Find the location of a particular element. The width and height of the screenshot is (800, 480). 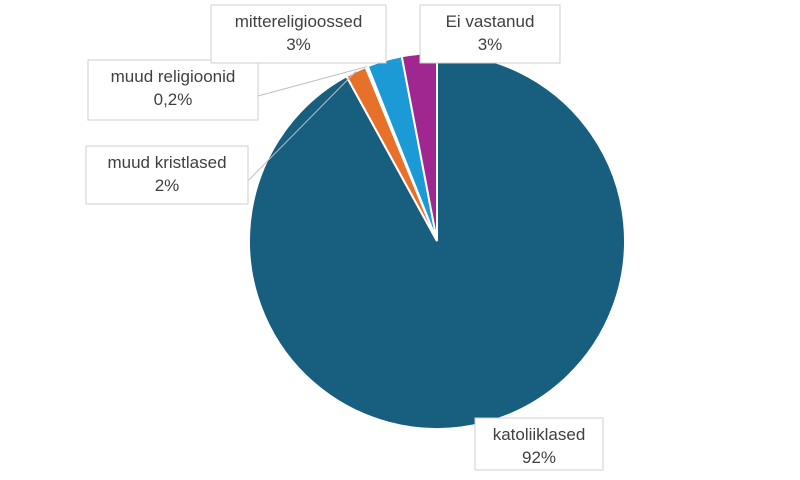

data-label-value-ei-vastanud: 3% is located at coordinates (490, 44).